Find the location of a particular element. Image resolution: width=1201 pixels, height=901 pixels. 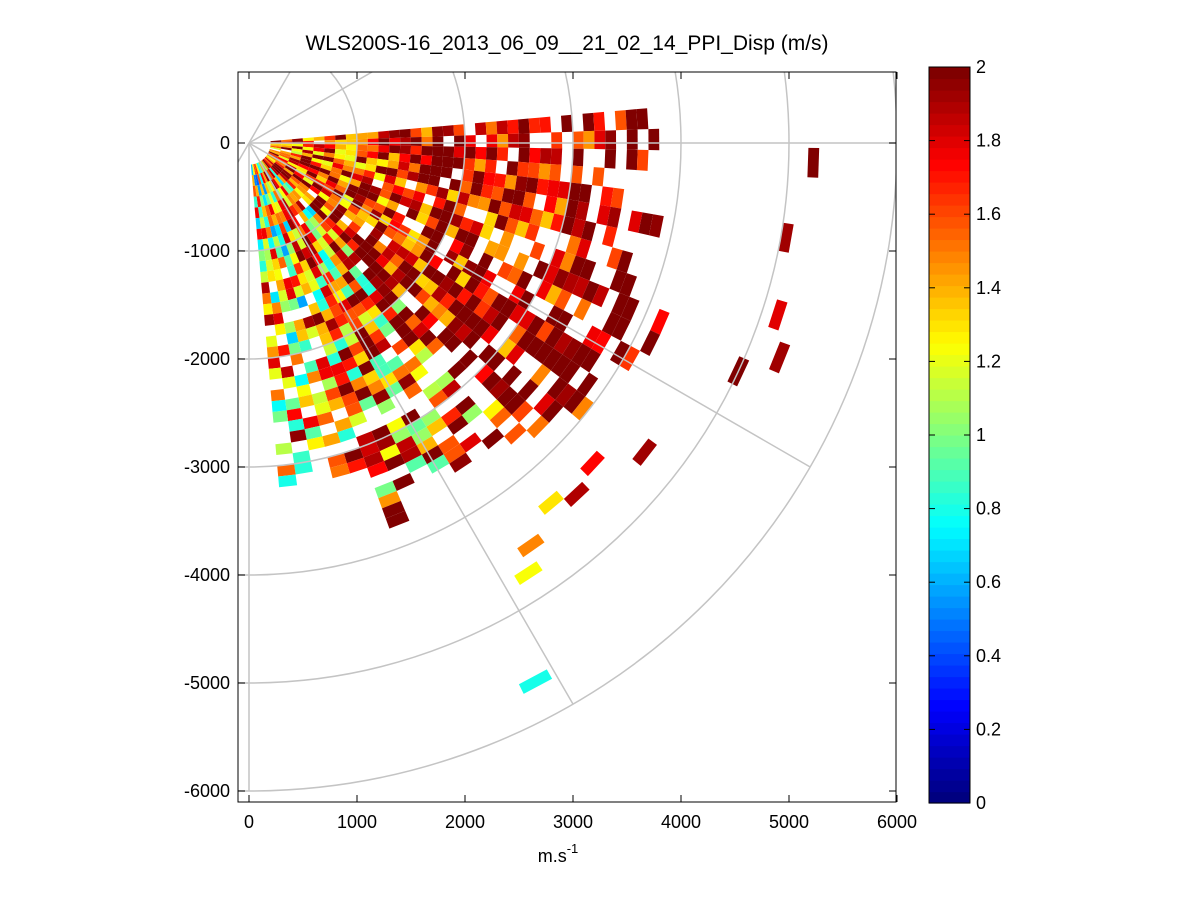

colorbar-tick-label: 0.2 is located at coordinates (988, 729).